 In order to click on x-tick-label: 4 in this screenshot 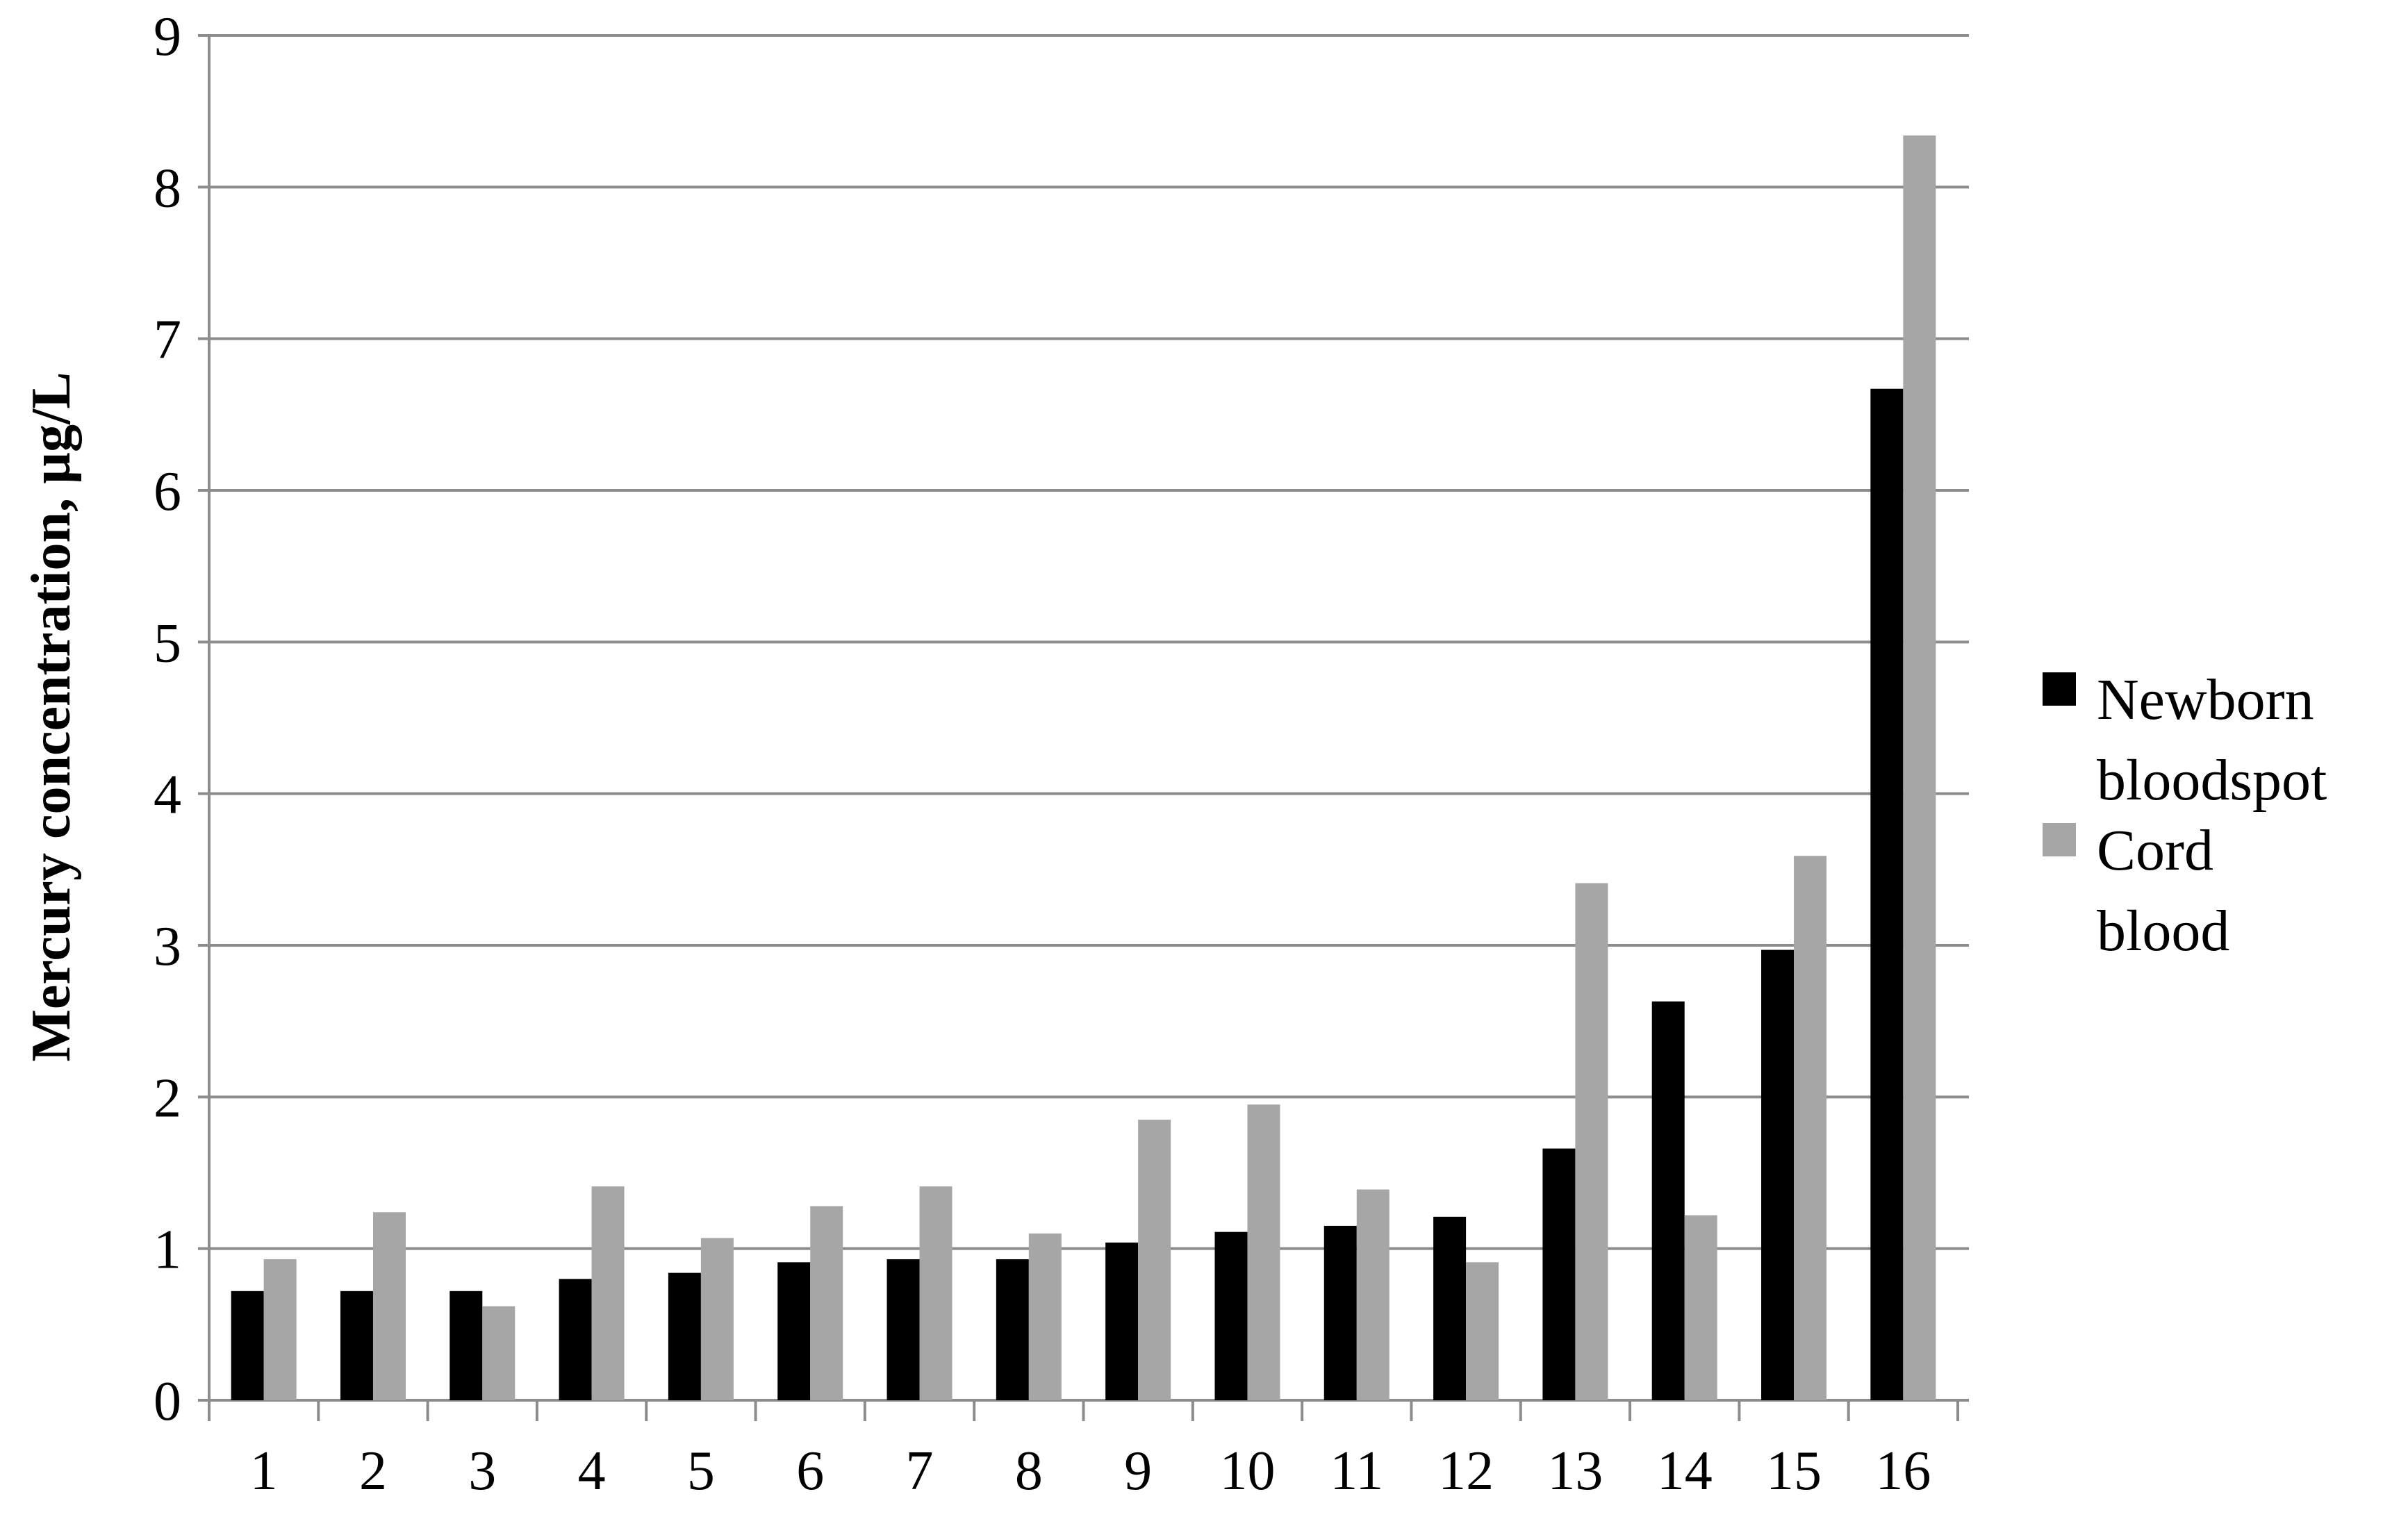, I will do `click(592, 1471)`.